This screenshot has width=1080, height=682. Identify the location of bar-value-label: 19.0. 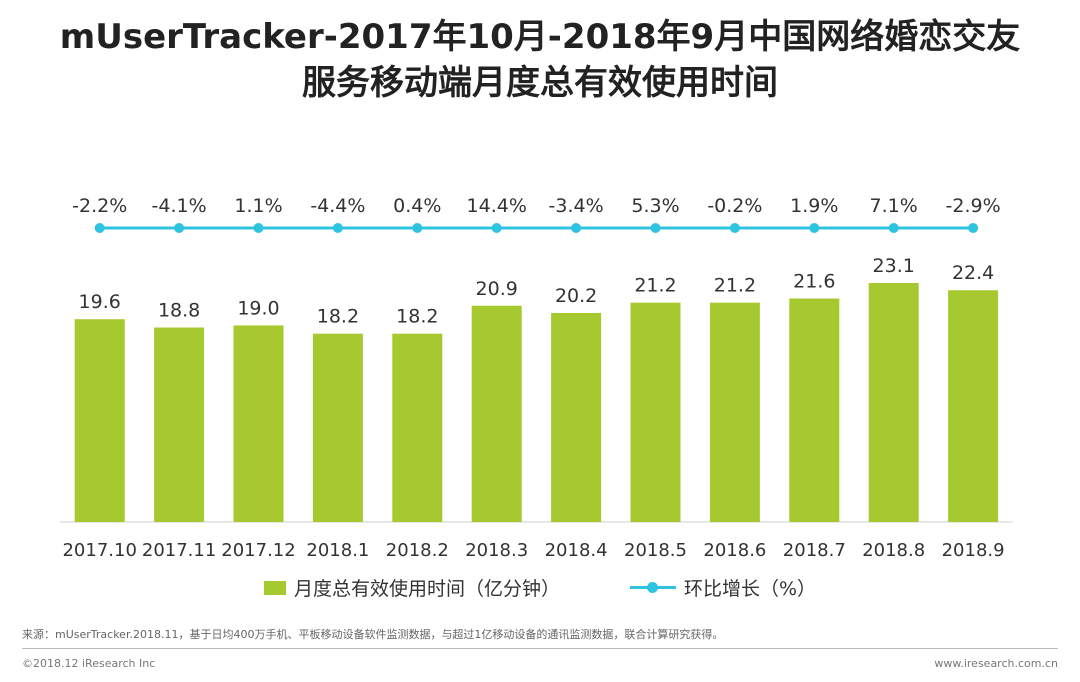
(258, 308).